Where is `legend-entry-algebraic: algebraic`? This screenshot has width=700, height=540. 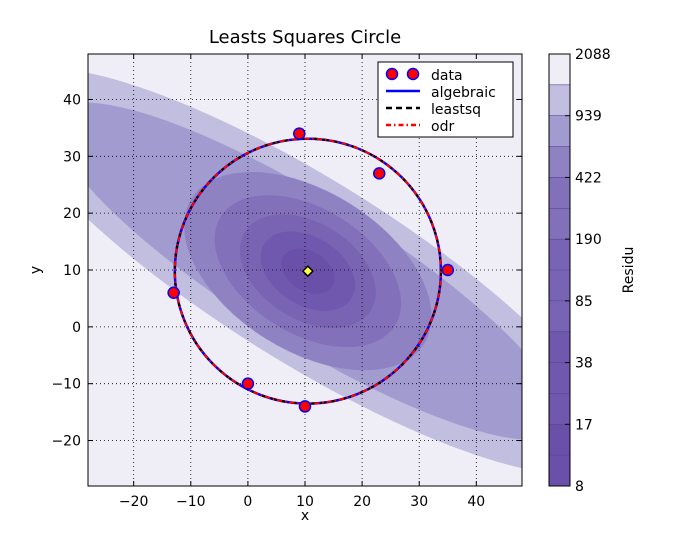 legend-entry-algebraic: algebraic is located at coordinates (441, 93).